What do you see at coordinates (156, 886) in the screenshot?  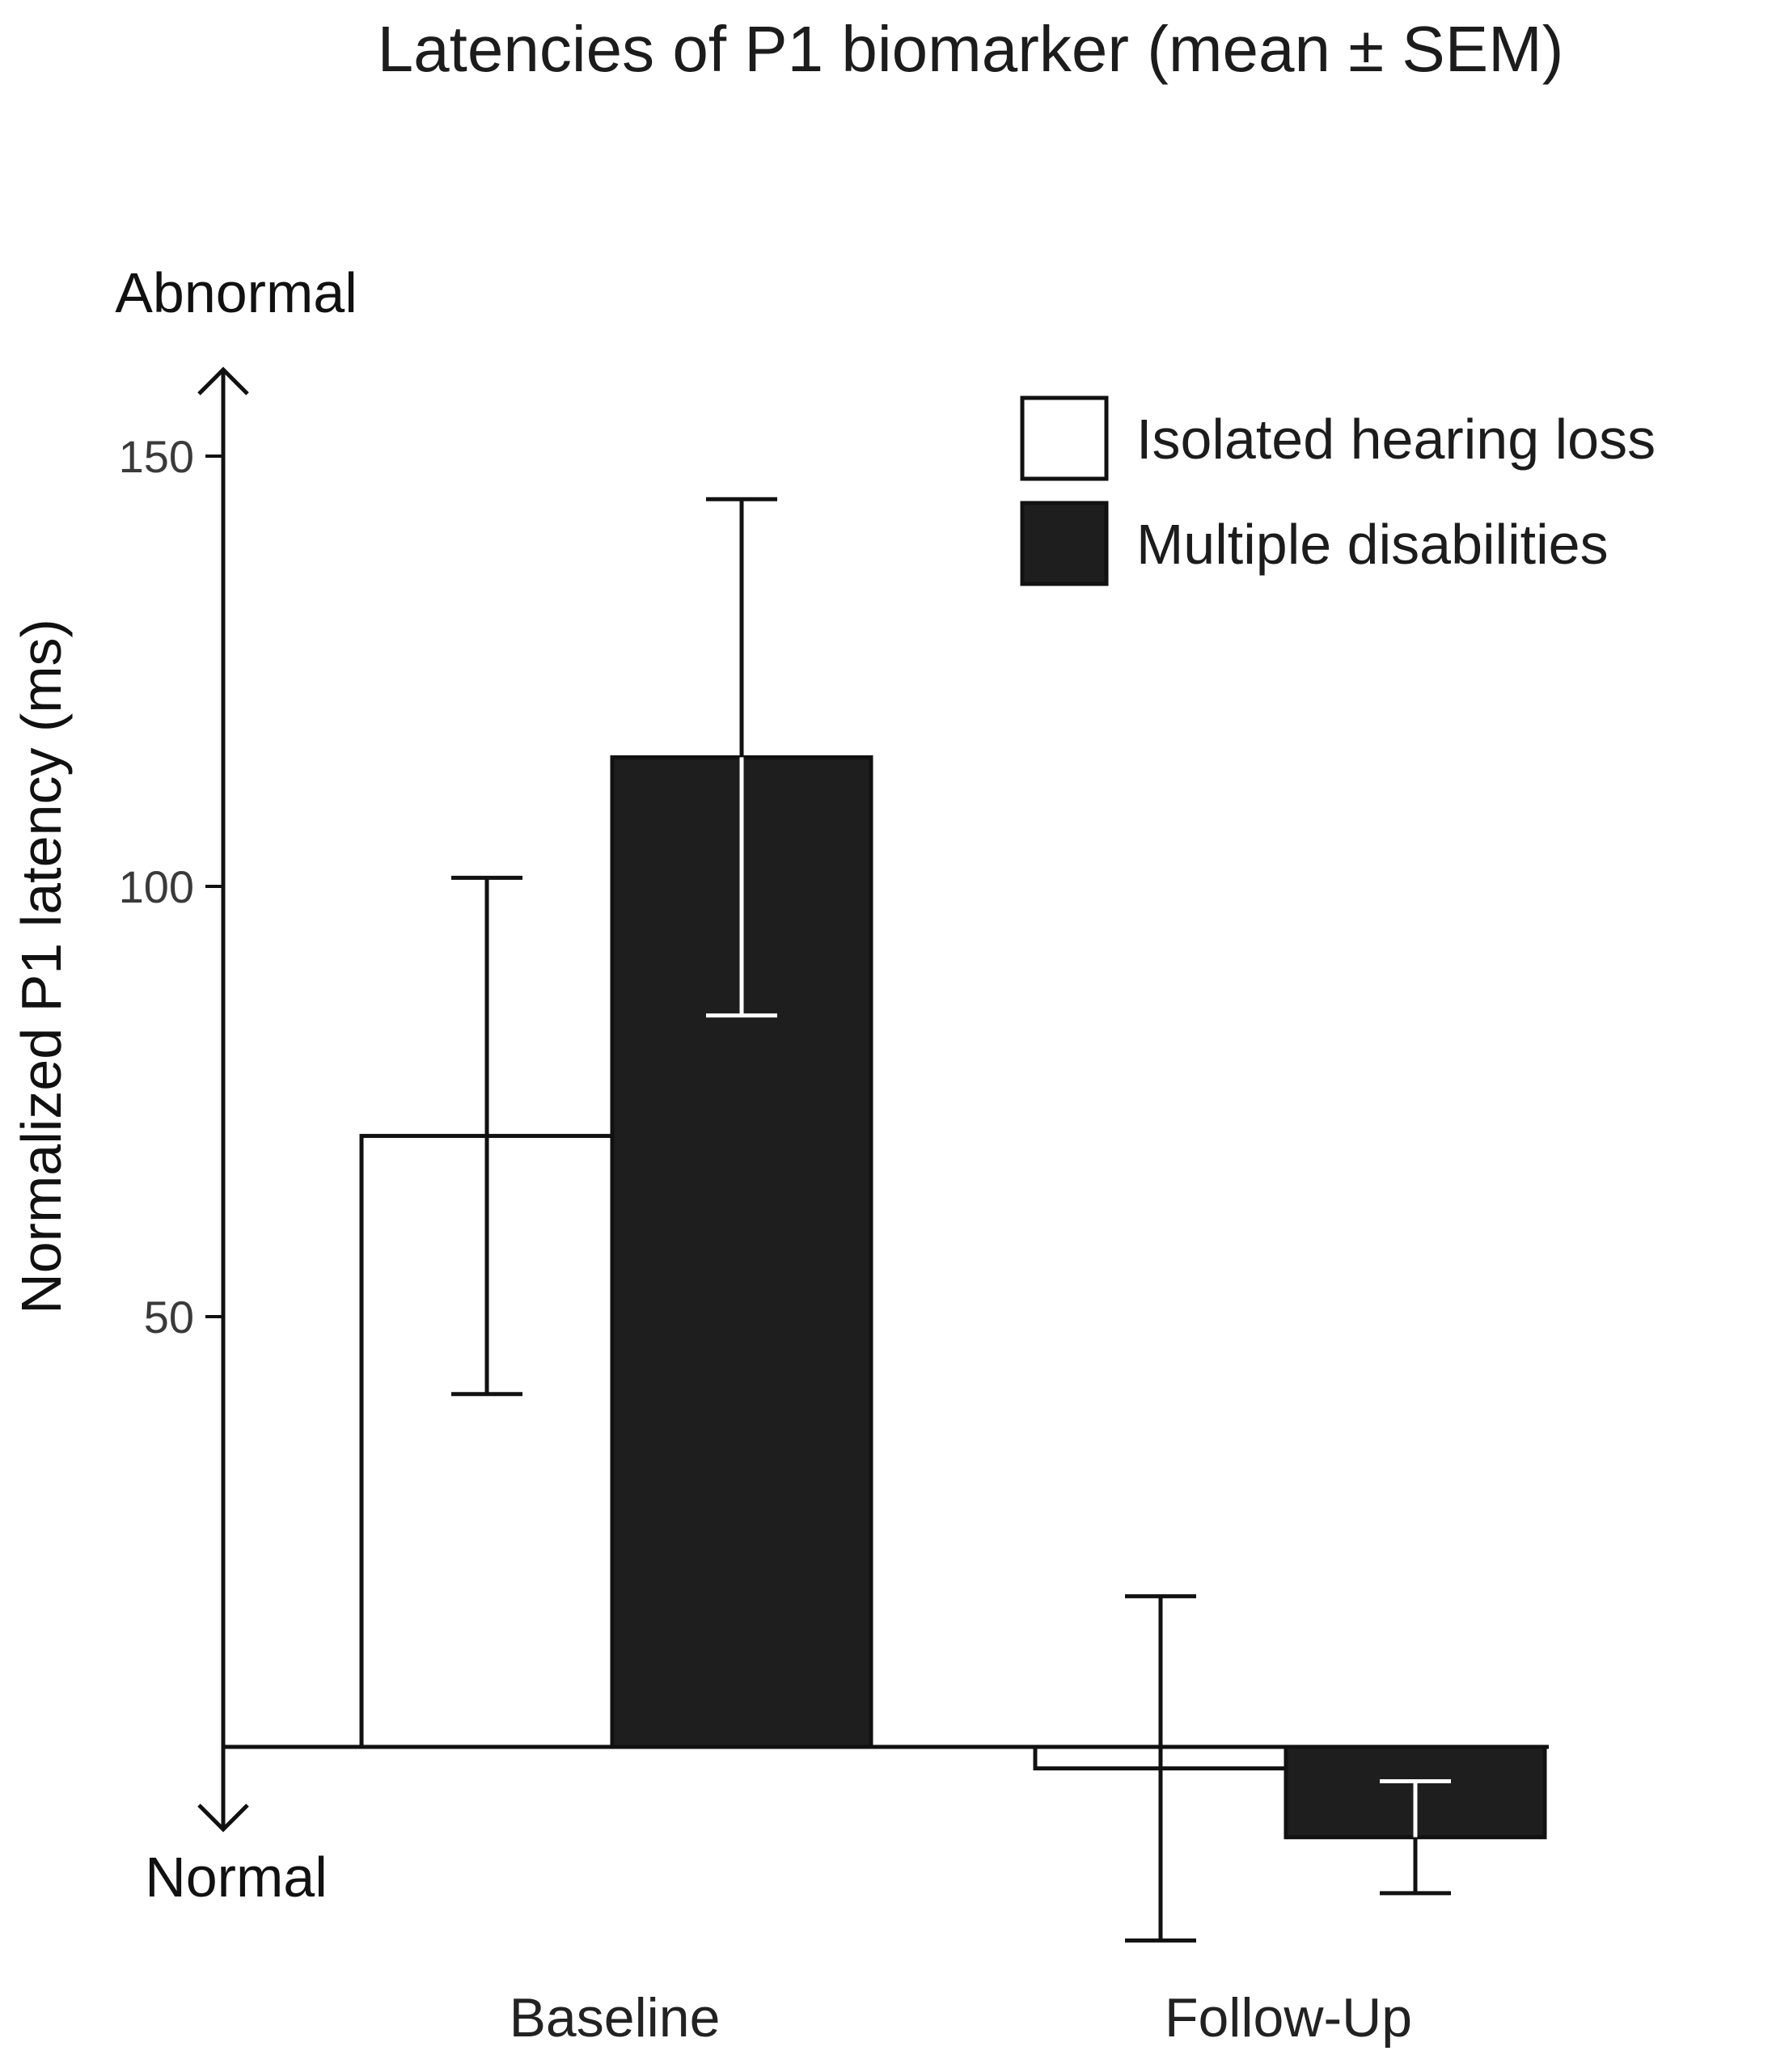 I see `y-tick-label: 100` at bounding box center [156, 886].